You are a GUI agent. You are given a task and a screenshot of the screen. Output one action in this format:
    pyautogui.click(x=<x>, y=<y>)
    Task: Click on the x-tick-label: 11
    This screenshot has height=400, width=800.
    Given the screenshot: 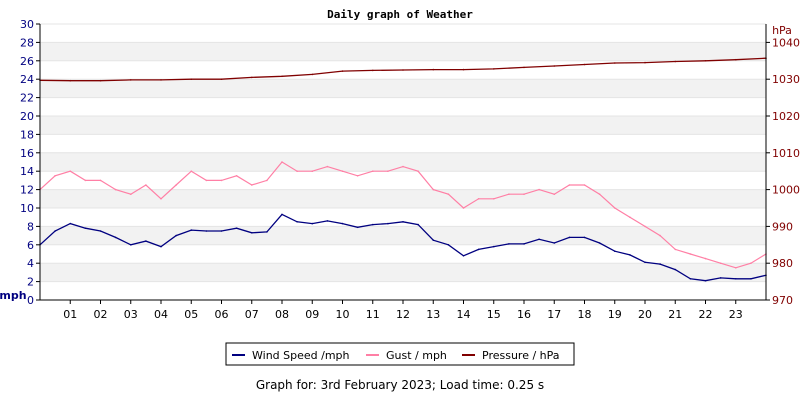 What is the action you would take?
    pyautogui.click(x=373, y=314)
    